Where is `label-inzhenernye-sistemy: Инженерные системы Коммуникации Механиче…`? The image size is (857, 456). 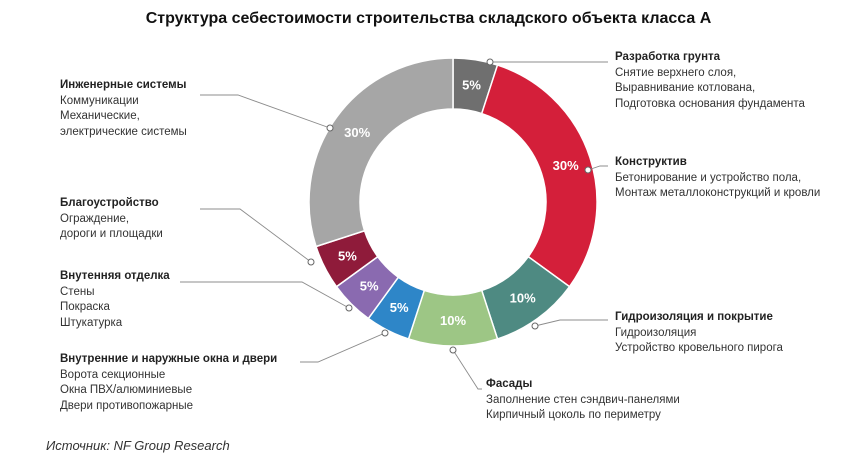
label-inzhenernye-sistemy: Инженерные системы Коммуникации Механиче… is located at coordinates (123, 109).